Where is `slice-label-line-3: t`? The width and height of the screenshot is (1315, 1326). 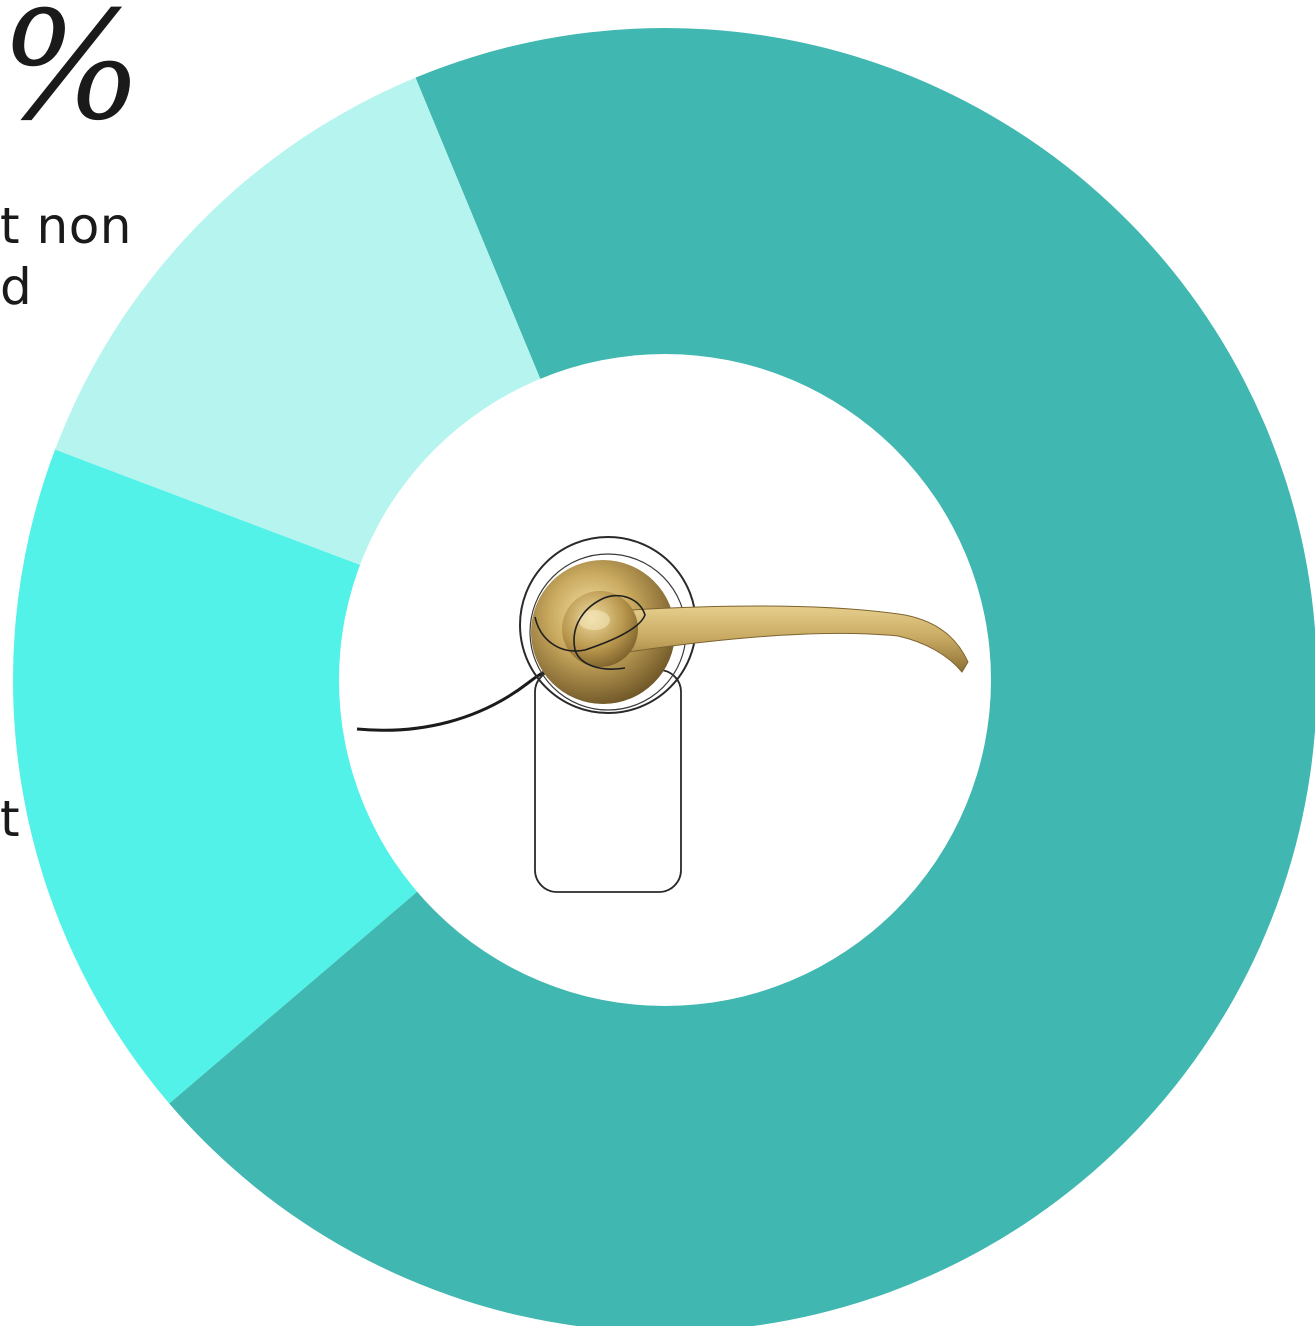
slice-label-line-3: t is located at coordinates (10, 819).